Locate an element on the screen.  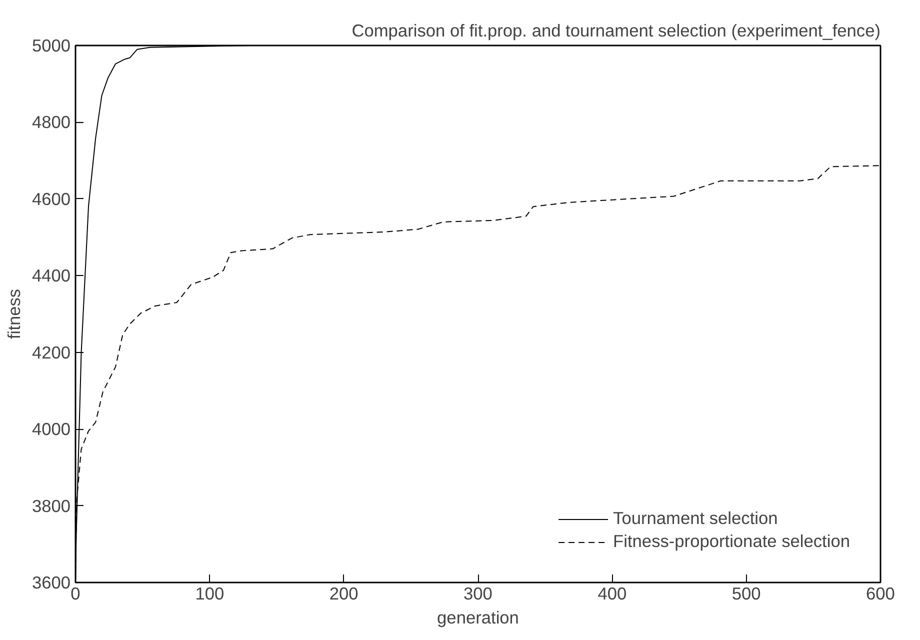
x-tick-label: 600 is located at coordinates (880, 594).